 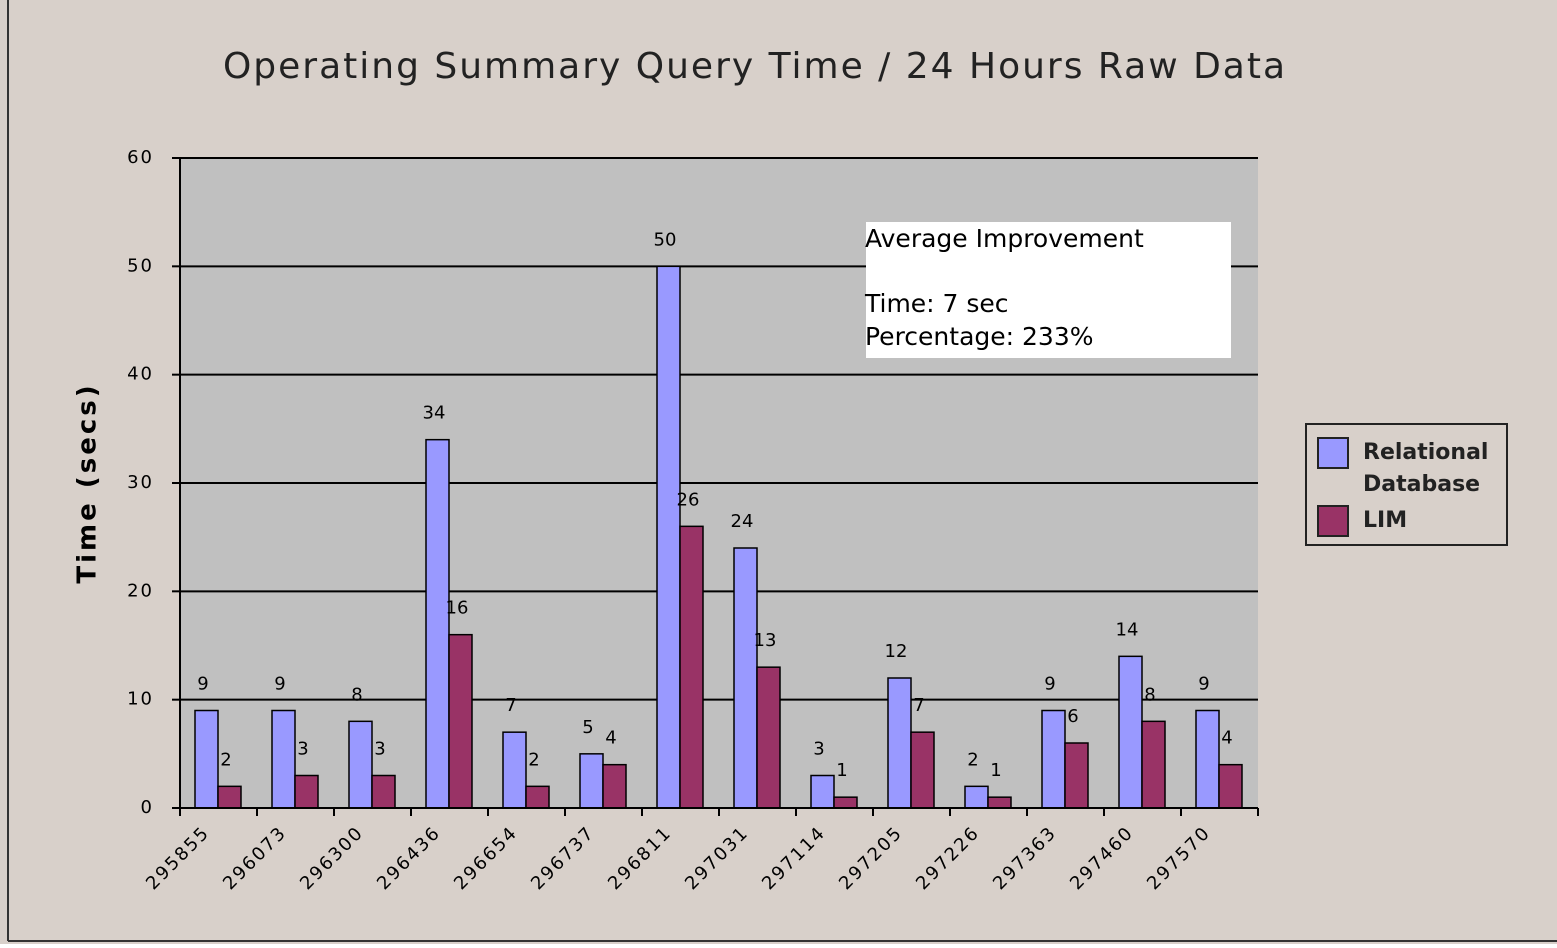 I want to click on data-label: 24, so click(x=742, y=521).